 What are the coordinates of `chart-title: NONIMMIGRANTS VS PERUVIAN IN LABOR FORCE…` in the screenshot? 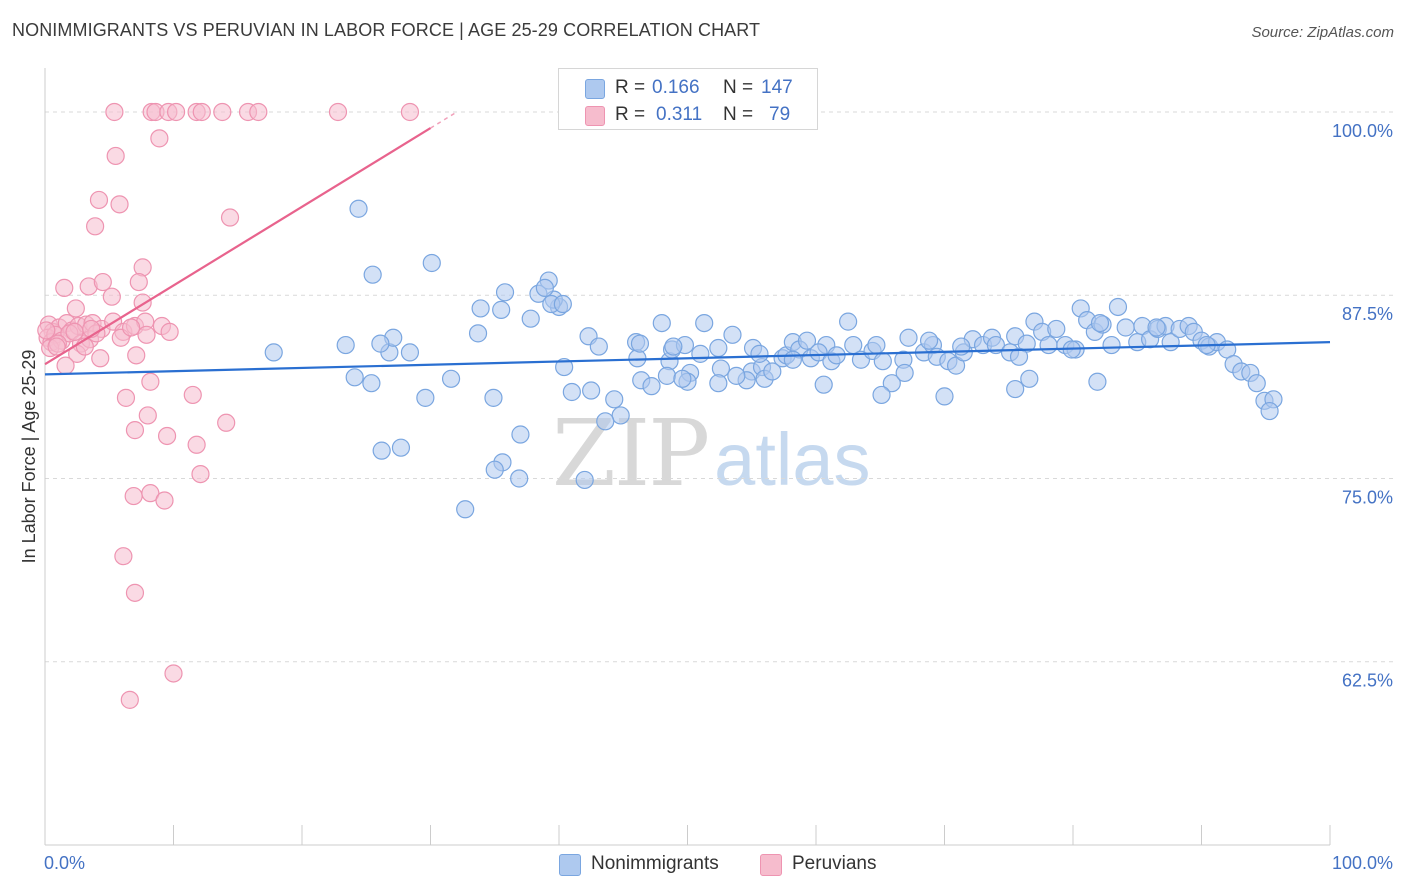 It's located at (386, 30).